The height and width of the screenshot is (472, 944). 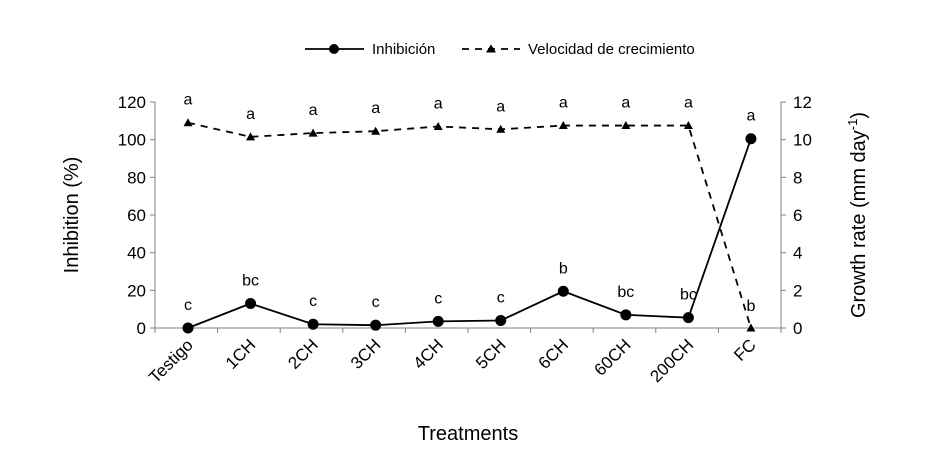 What do you see at coordinates (802, 102) in the screenshot?
I see `right-tick-label: 12` at bounding box center [802, 102].